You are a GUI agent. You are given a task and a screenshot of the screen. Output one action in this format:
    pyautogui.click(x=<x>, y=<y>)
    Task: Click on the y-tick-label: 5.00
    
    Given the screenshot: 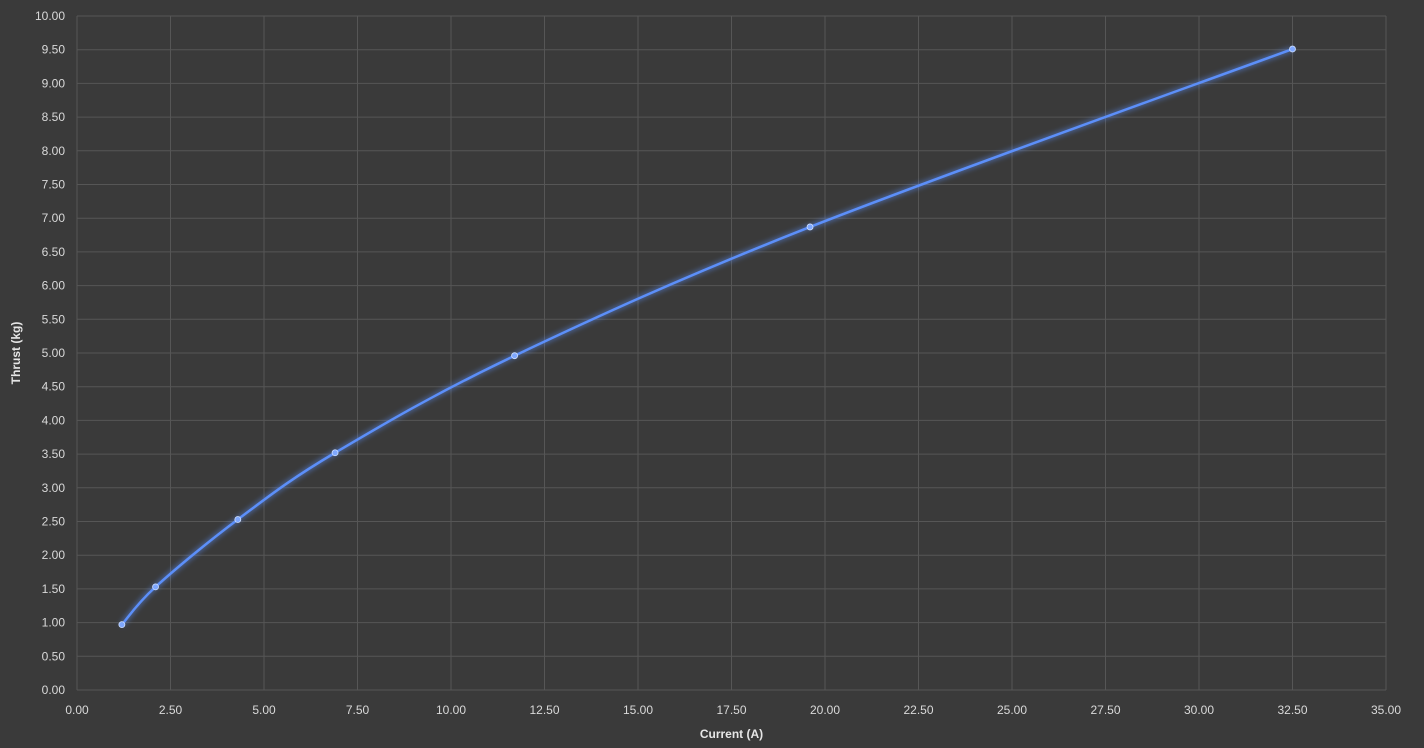 What is the action you would take?
    pyautogui.click(x=54, y=353)
    